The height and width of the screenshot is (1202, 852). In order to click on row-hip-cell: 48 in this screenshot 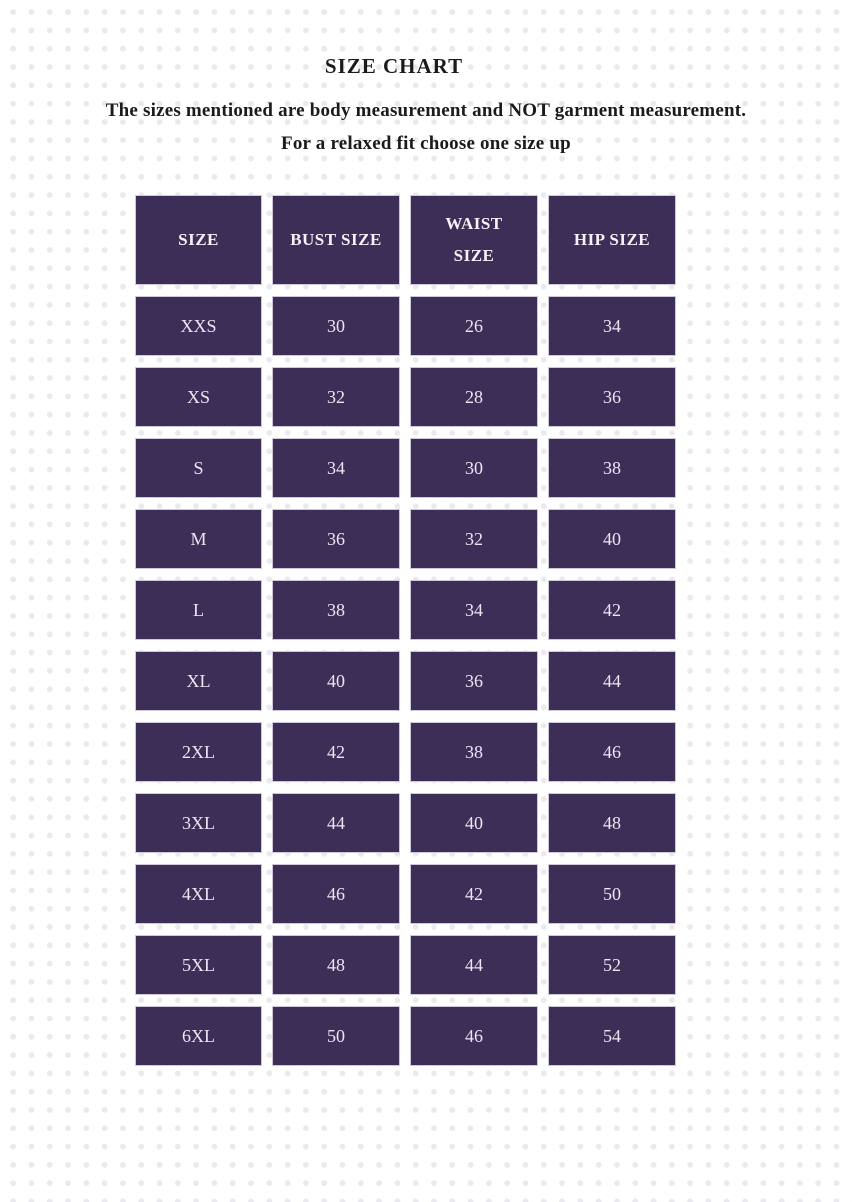, I will do `click(612, 823)`.